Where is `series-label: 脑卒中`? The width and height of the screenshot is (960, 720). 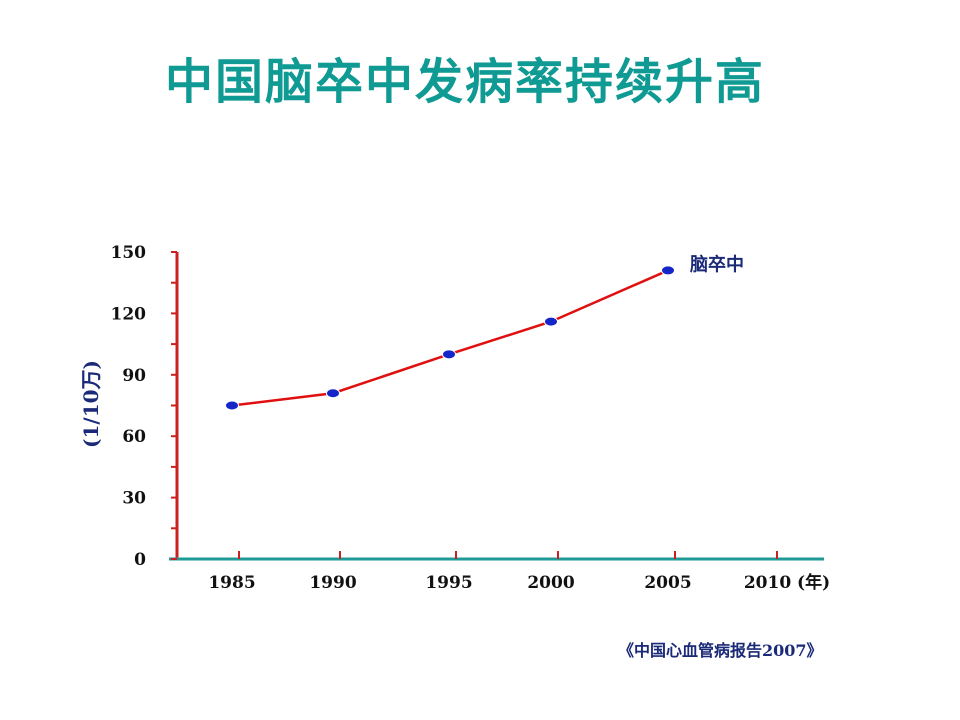 series-label: 脑卒中 is located at coordinates (717, 264).